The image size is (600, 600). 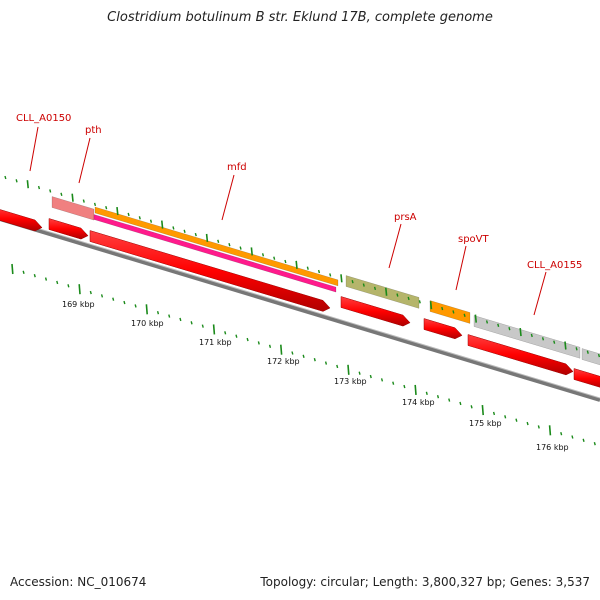 I want to click on accession-text: Accession: NC_010674, so click(x=78, y=582).